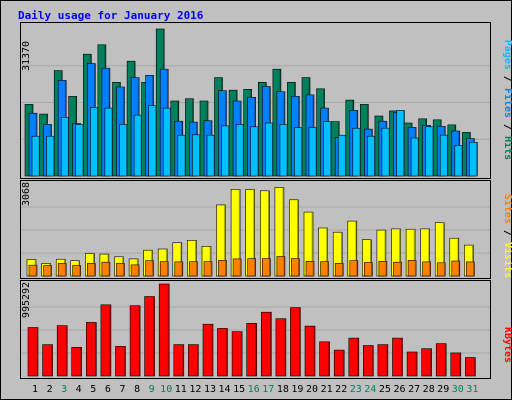 This screenshot has width=512, height=400. I want to click on day-label-21: 21, so click(327, 389).